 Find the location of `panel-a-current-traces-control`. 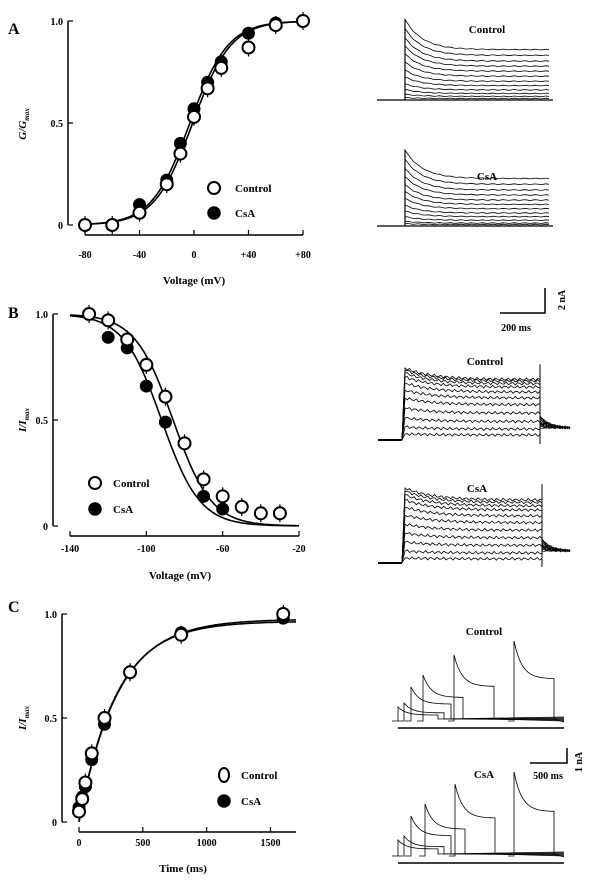

panel-a-current-traces-control is located at coordinates (465, 59).